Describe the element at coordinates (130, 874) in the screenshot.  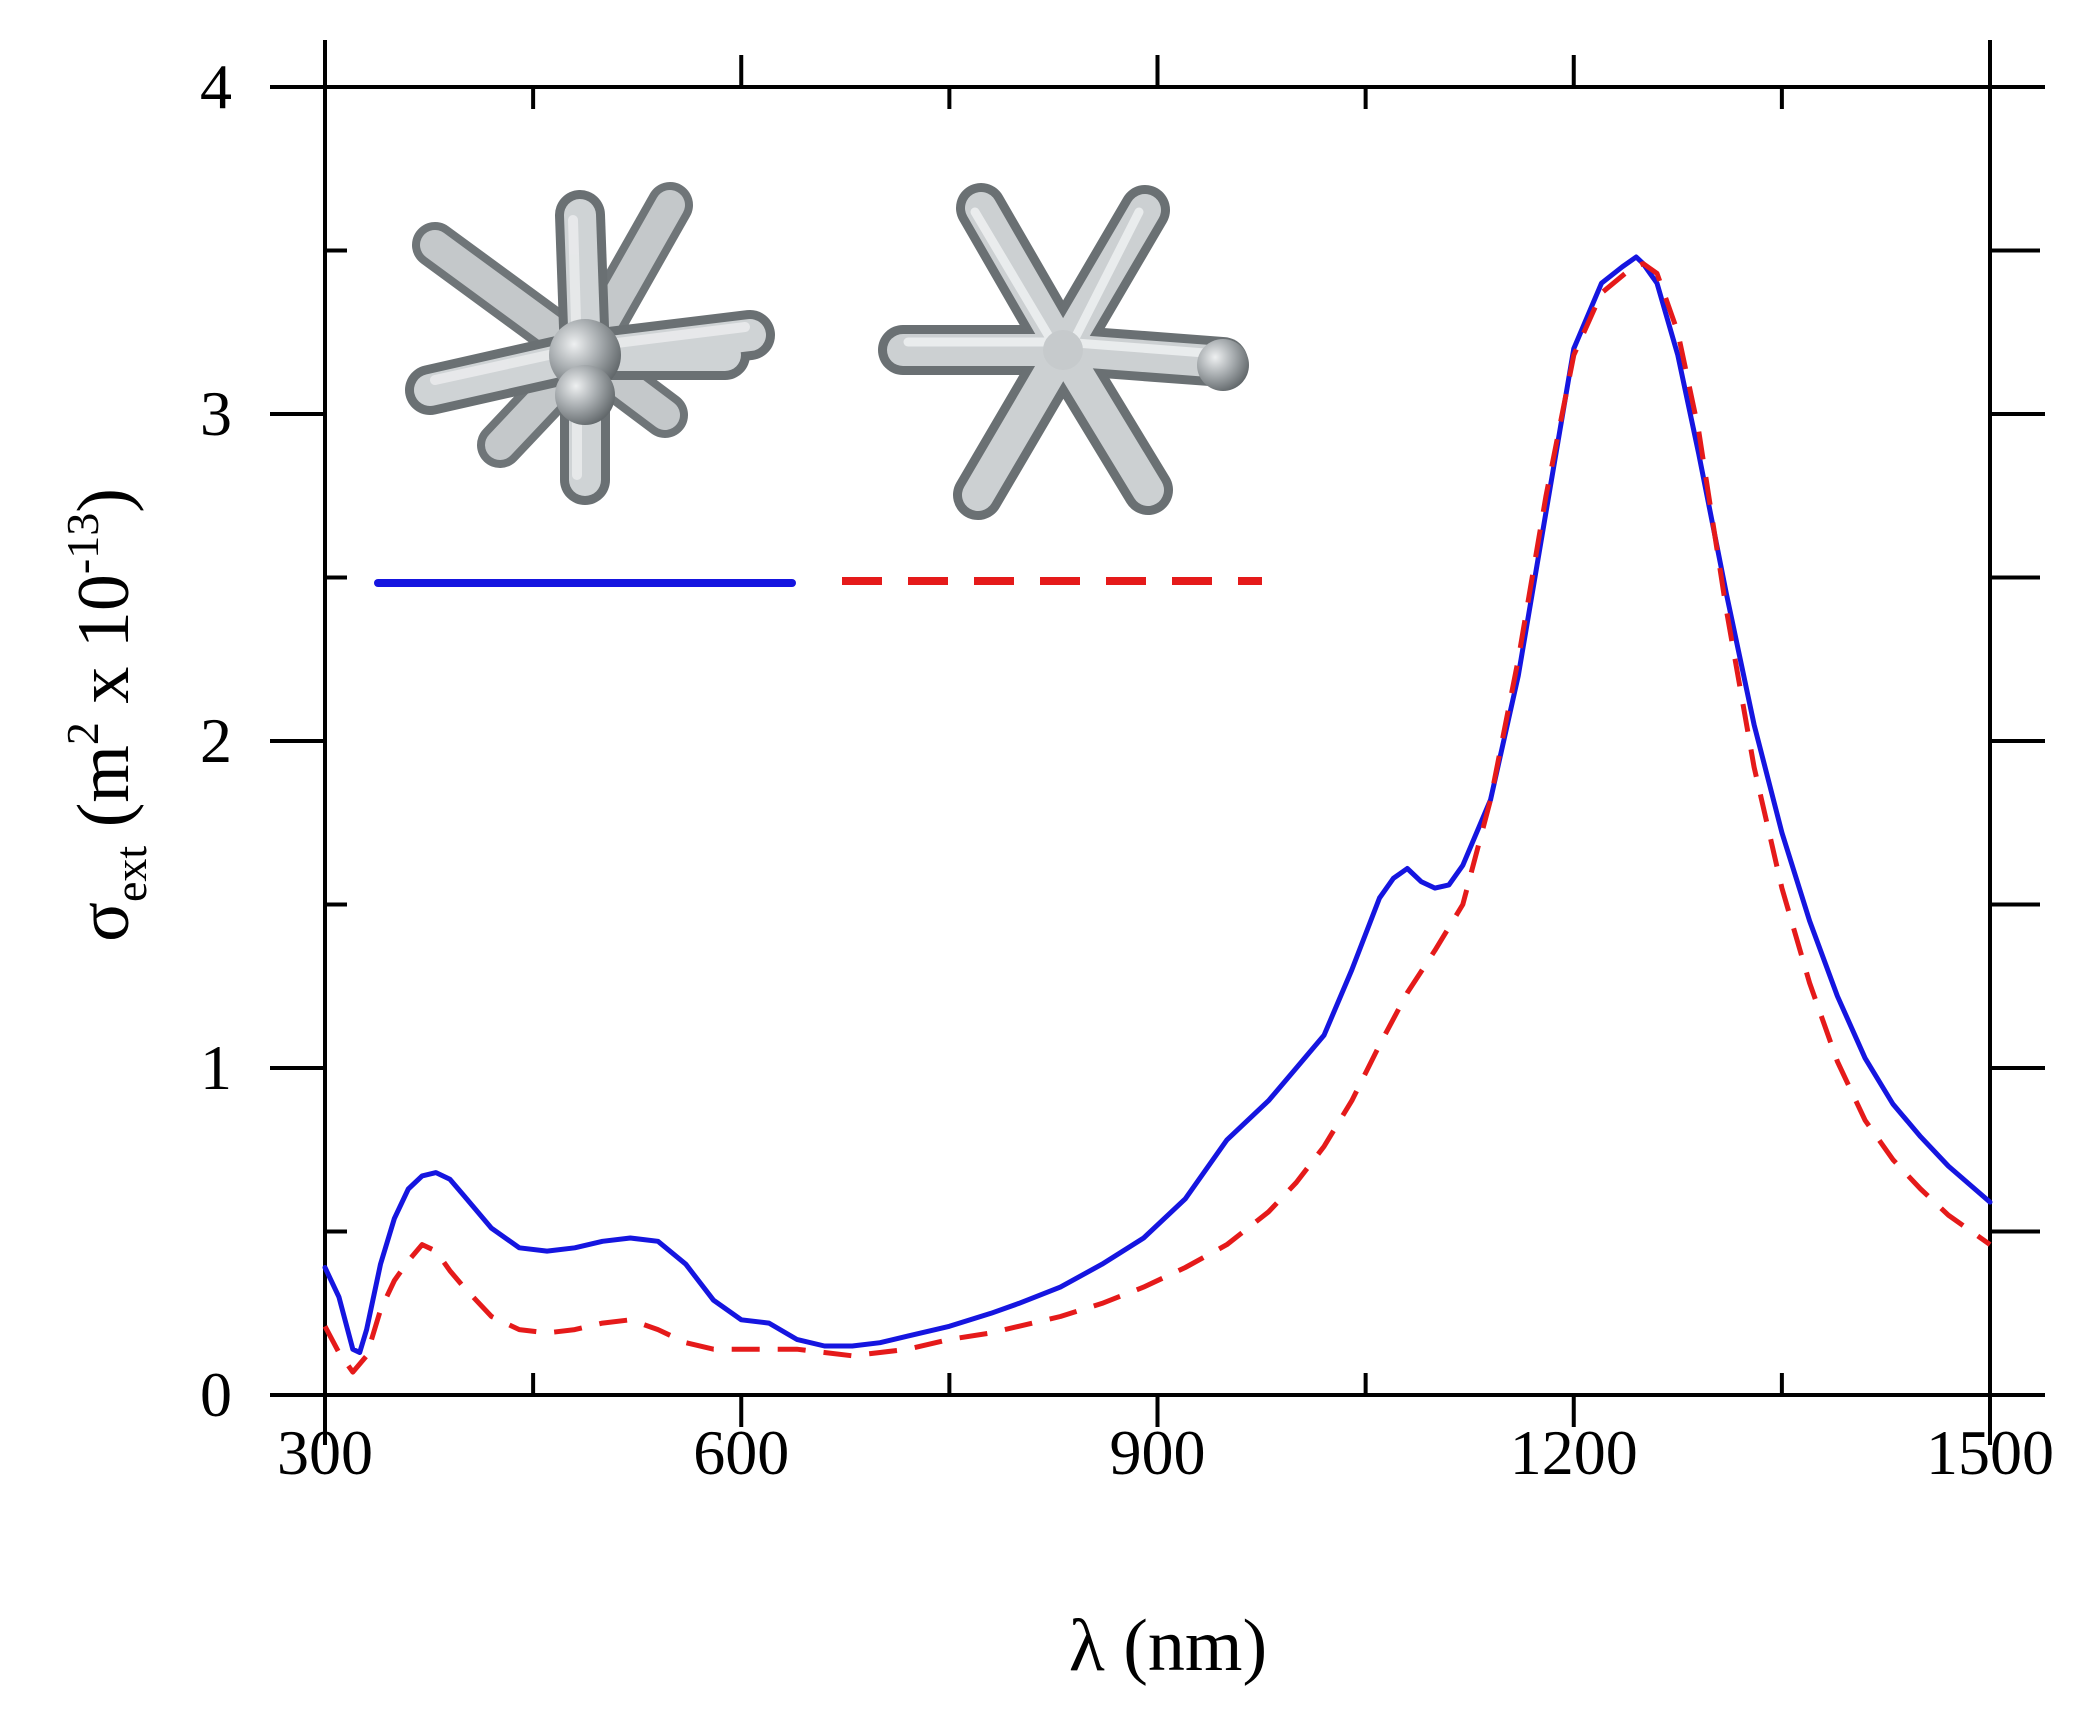
I see `y-axis-subscript: ext` at that location.